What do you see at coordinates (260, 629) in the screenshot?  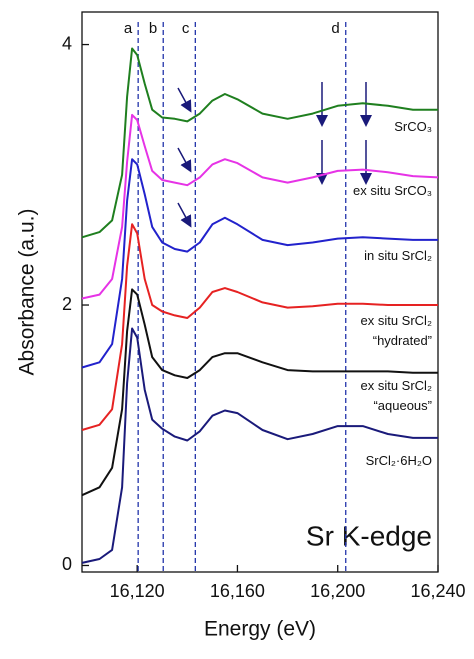 I see `x-axis-label: Energy (eV)` at bounding box center [260, 629].